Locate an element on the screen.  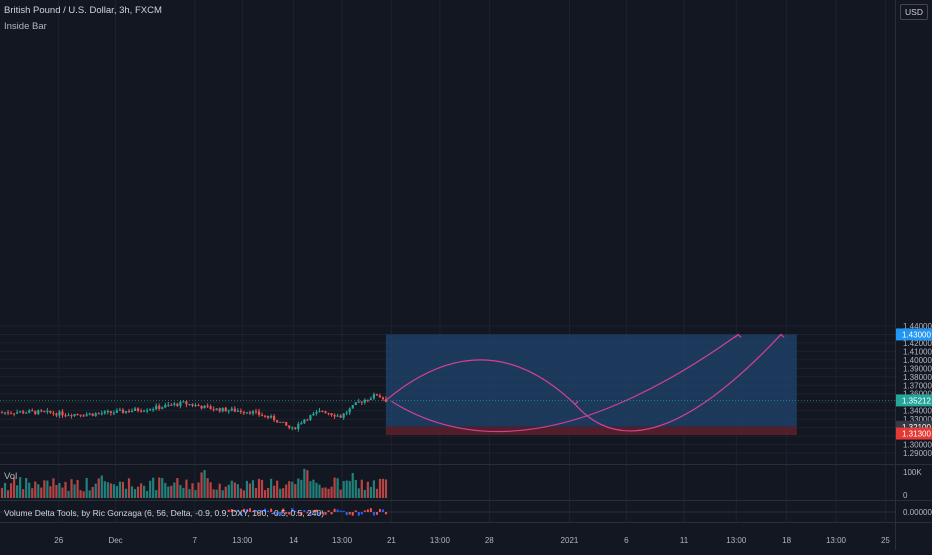
time-tick-label: 6 is located at coordinates (626, 540).